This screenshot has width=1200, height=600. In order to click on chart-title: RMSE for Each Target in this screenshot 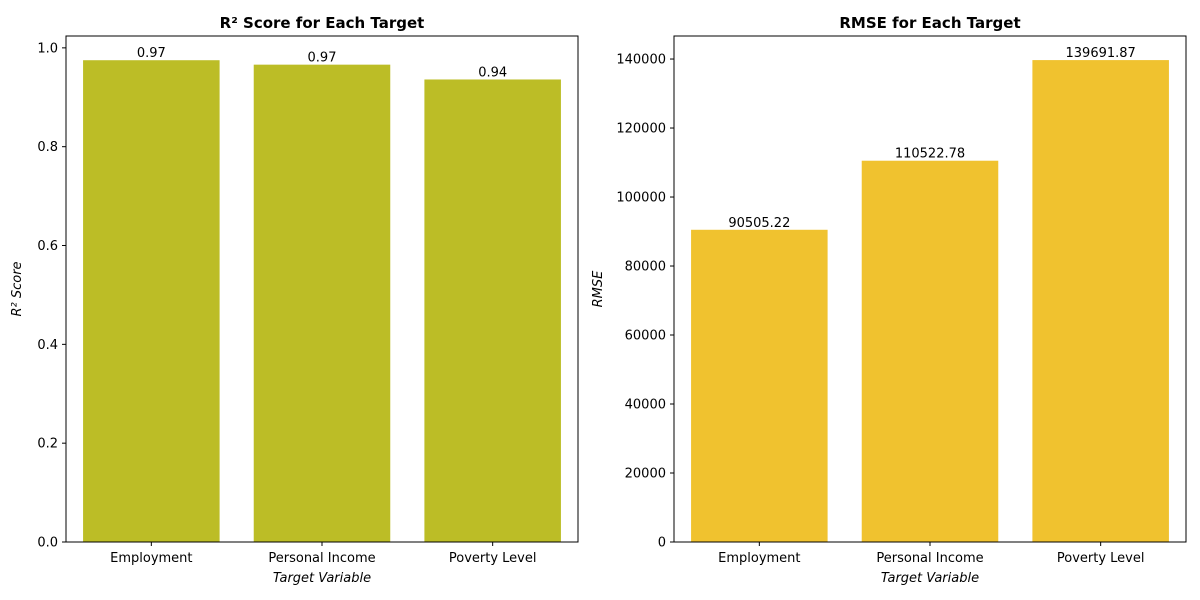, I will do `click(929, 23)`.